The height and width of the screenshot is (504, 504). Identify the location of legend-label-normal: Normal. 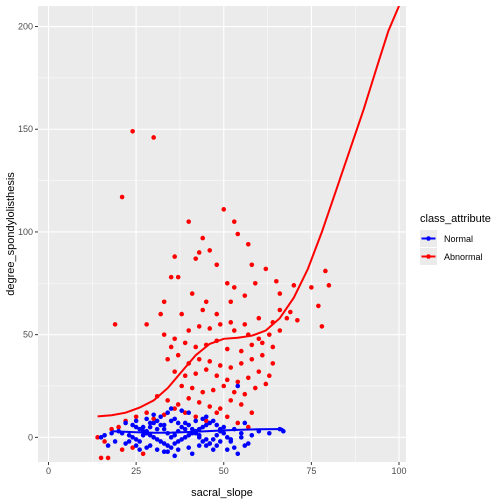
(458, 239).